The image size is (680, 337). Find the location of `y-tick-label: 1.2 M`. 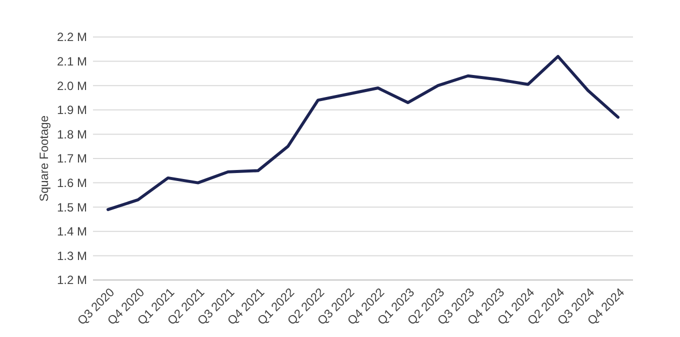

y-tick-label: 1.2 M is located at coordinates (71, 280).